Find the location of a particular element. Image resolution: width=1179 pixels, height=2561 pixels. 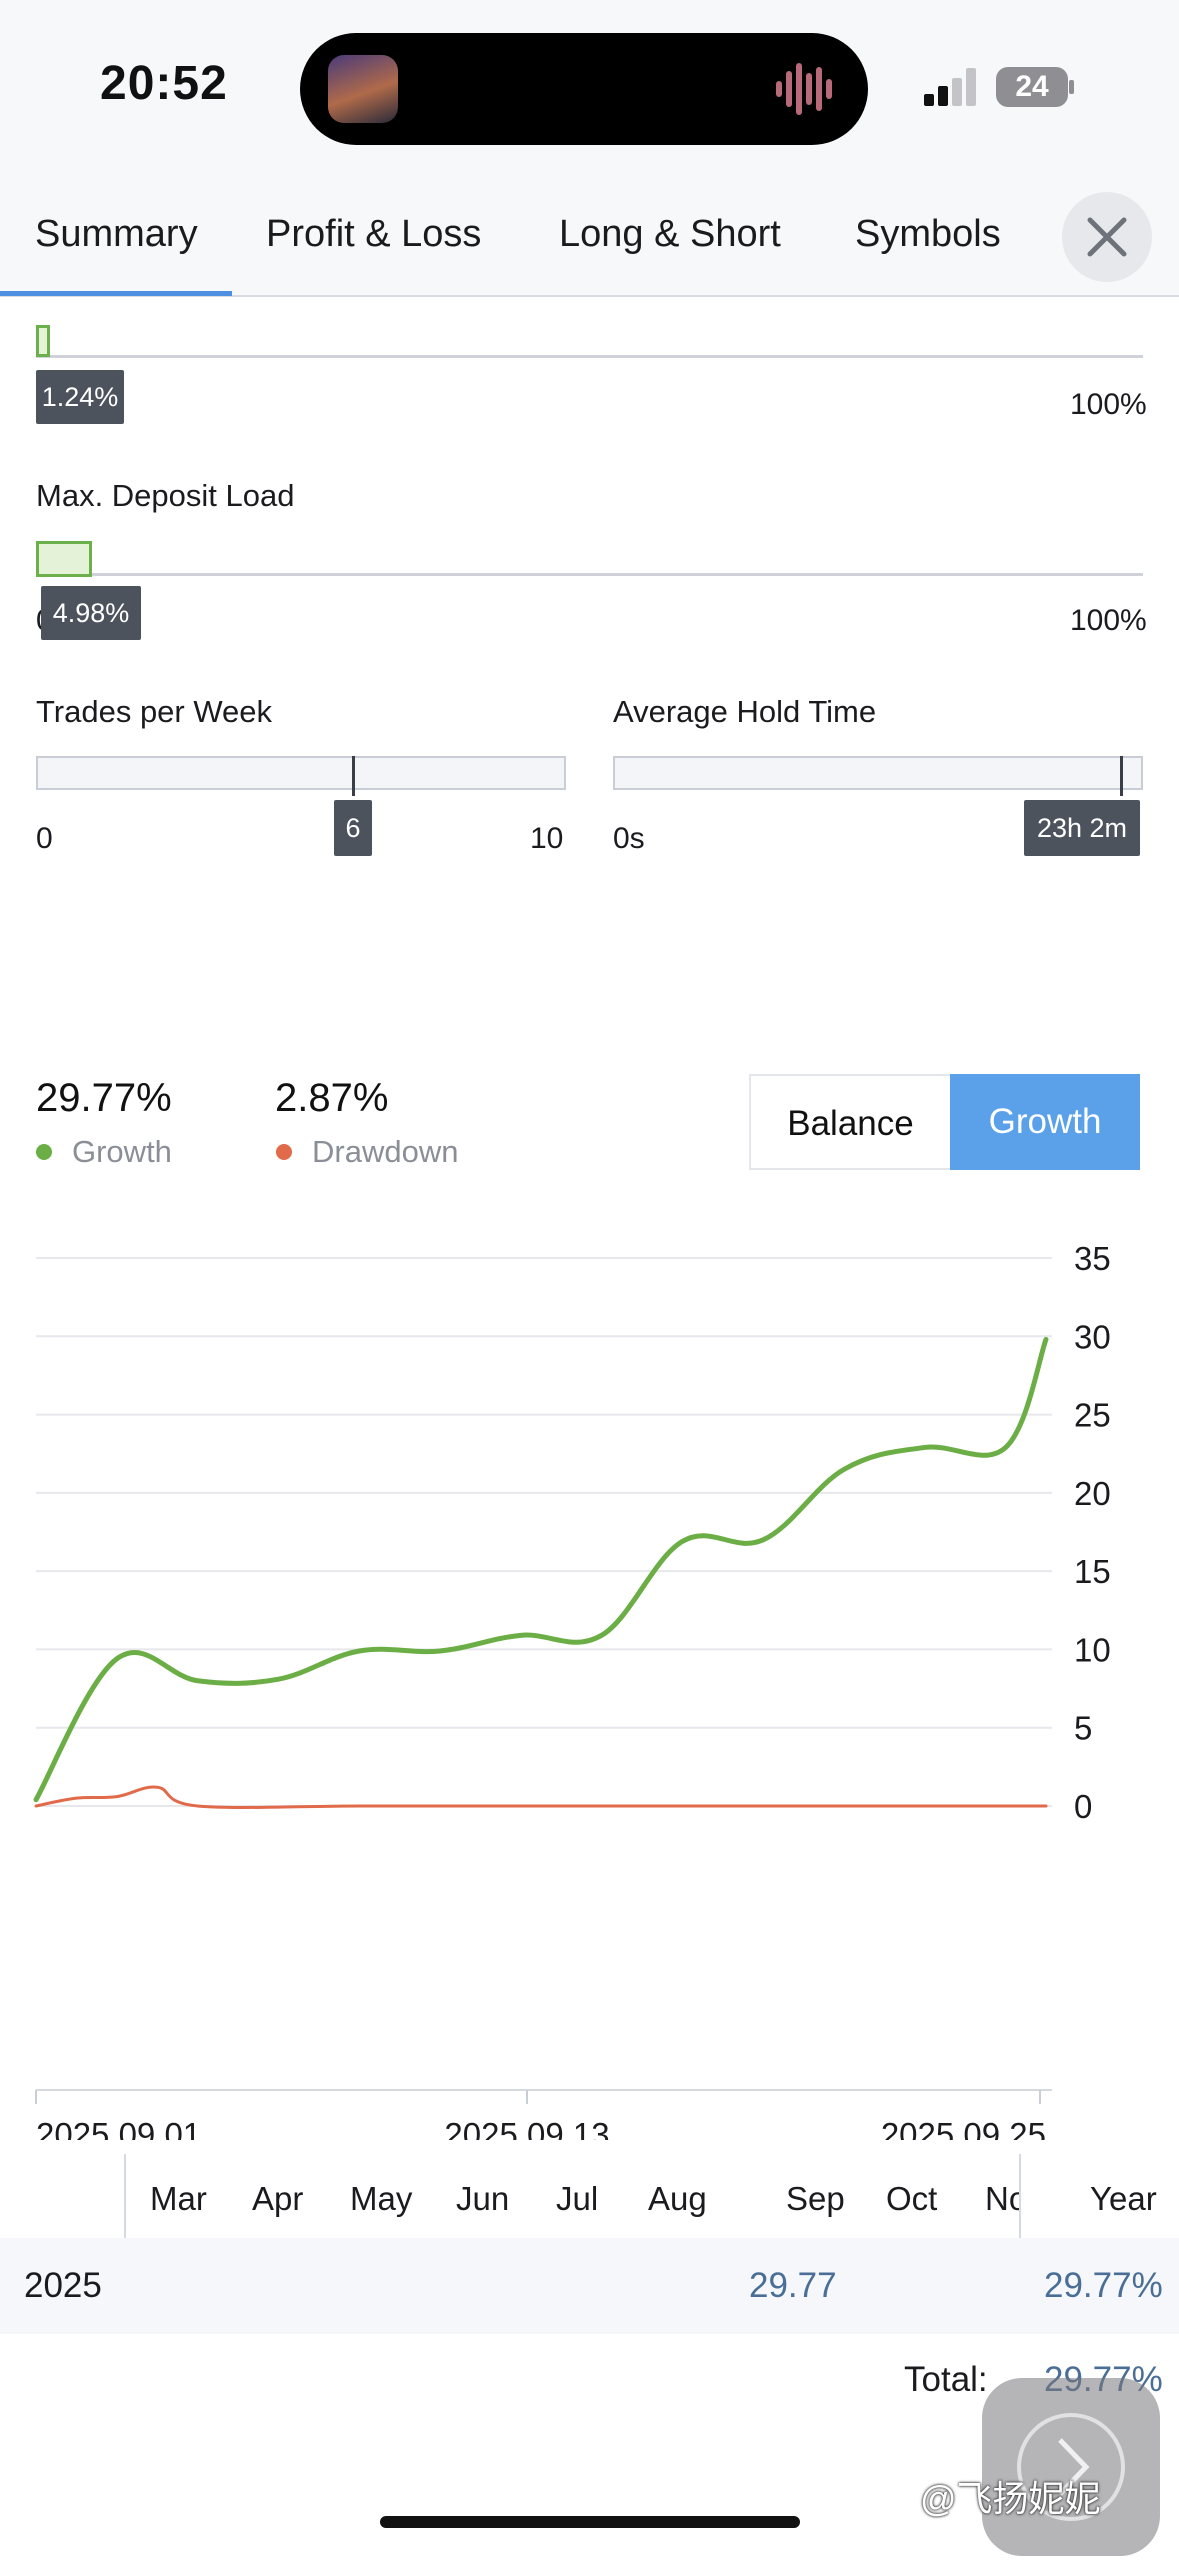

month-header-jun: Jun is located at coordinates (483, 2198).